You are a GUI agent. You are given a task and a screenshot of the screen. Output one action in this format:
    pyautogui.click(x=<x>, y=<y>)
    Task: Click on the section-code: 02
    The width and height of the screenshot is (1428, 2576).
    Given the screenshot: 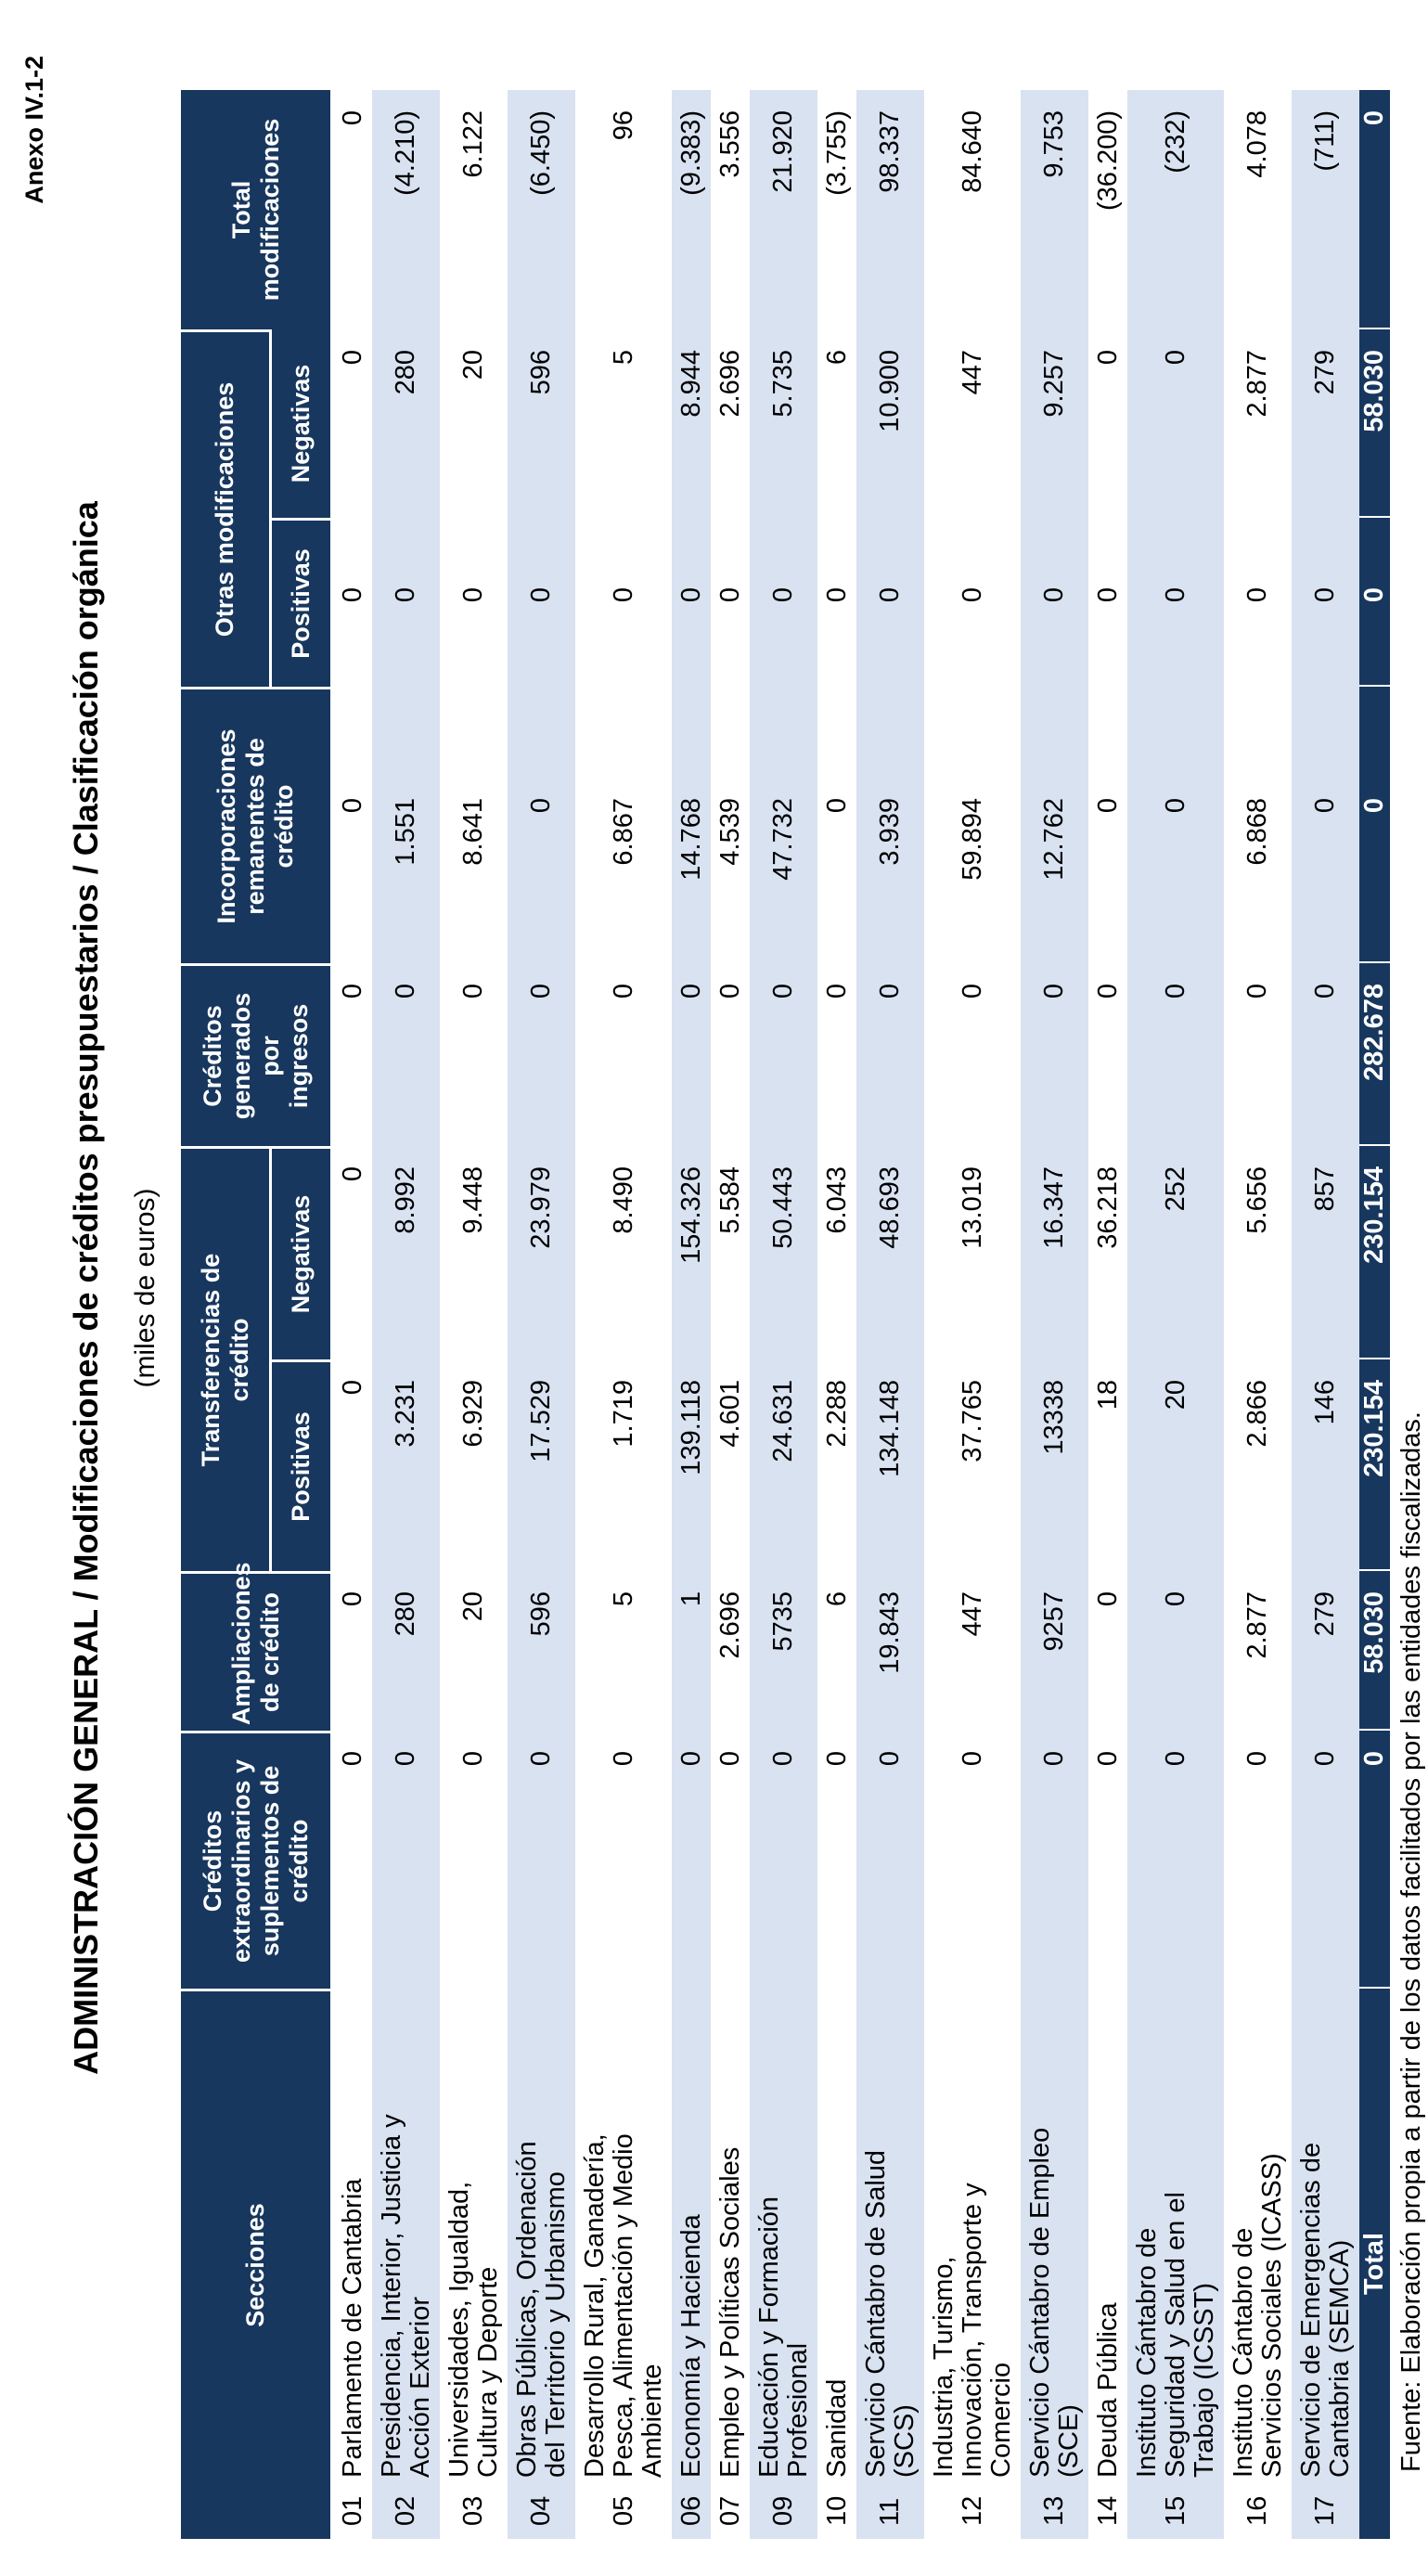 What is the action you would take?
    pyautogui.click(x=405, y=2511)
    